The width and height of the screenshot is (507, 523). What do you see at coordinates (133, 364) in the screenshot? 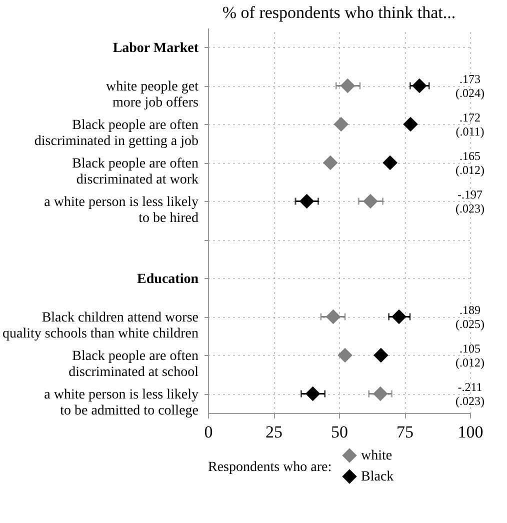
I see `y-tick-label: Black people are often discriminated at school` at bounding box center [133, 364].